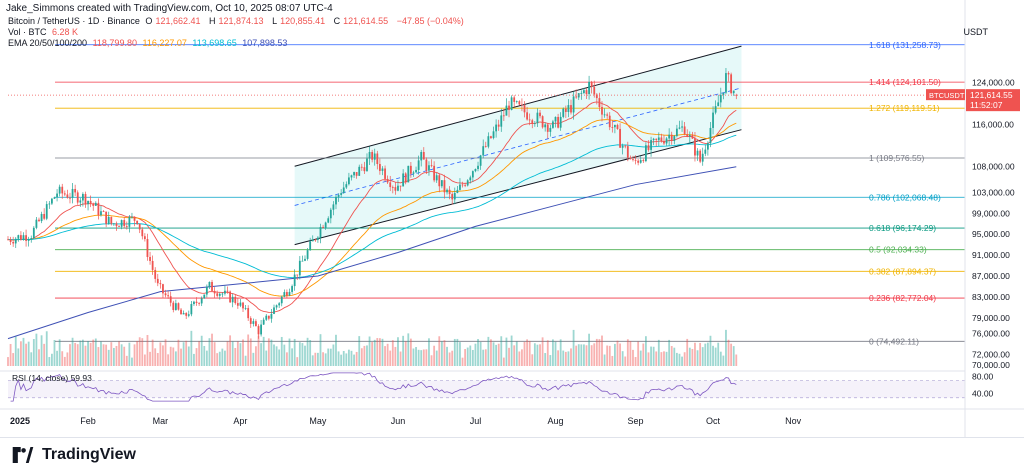 This screenshot has height=474, width=1024. Describe the element at coordinates (983, 376) in the screenshot. I see `rsi-tick-0: 80.00` at that location.